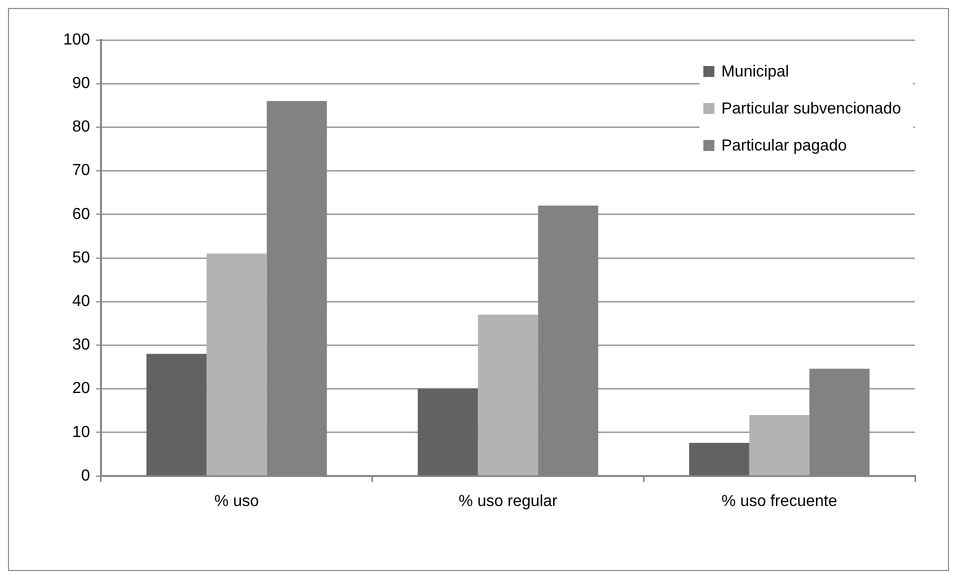 Image resolution: width=957 pixels, height=579 pixels. Describe the element at coordinates (81, 345) in the screenshot. I see `y-tick-label: 30` at that location.